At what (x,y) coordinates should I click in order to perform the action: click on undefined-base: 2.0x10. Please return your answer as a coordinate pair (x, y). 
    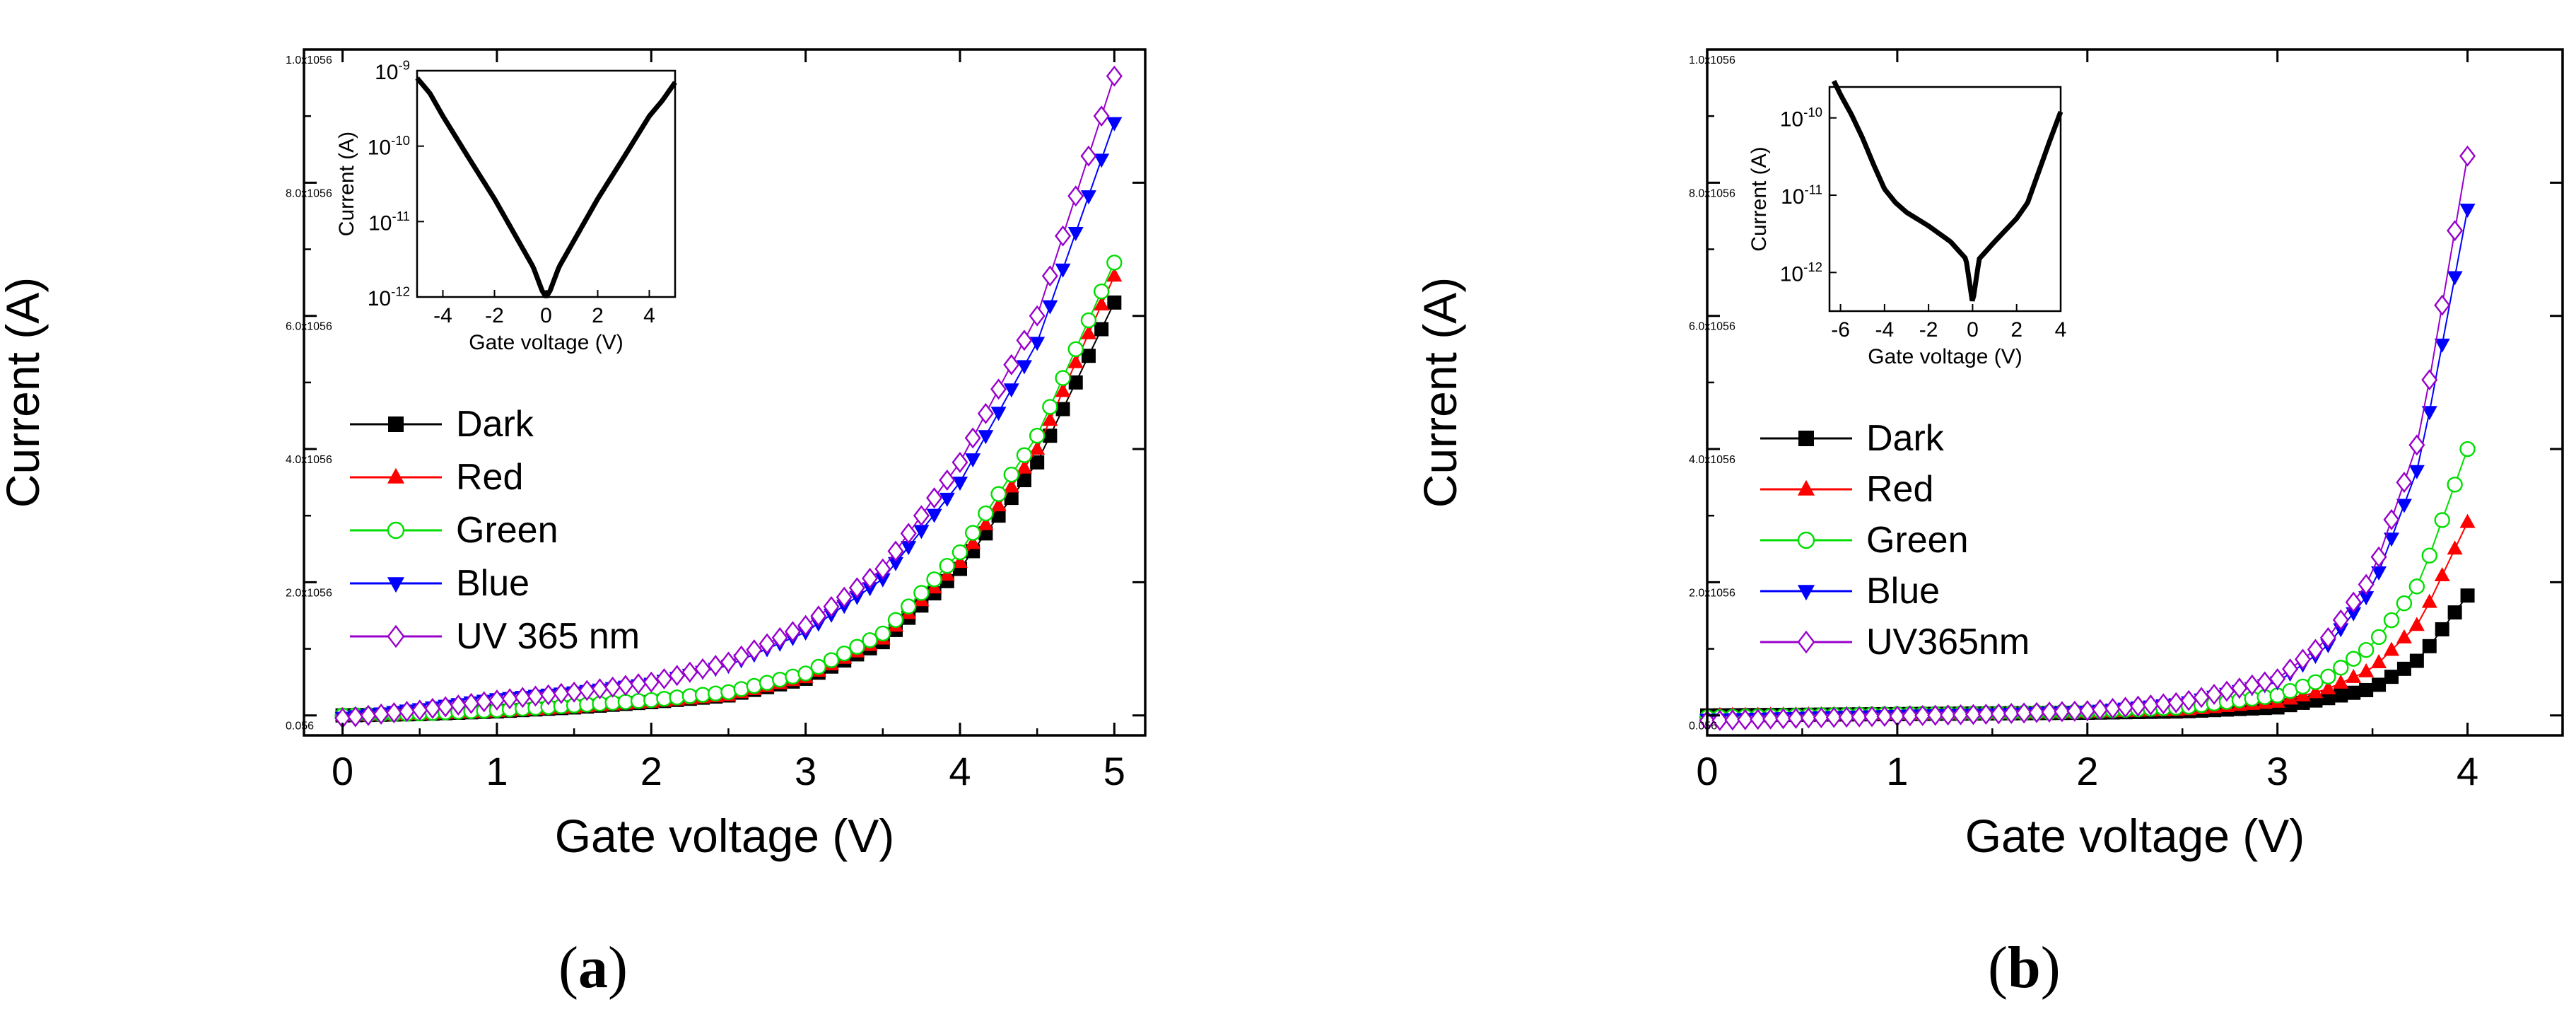
    Looking at the image, I should click on (303, 593).